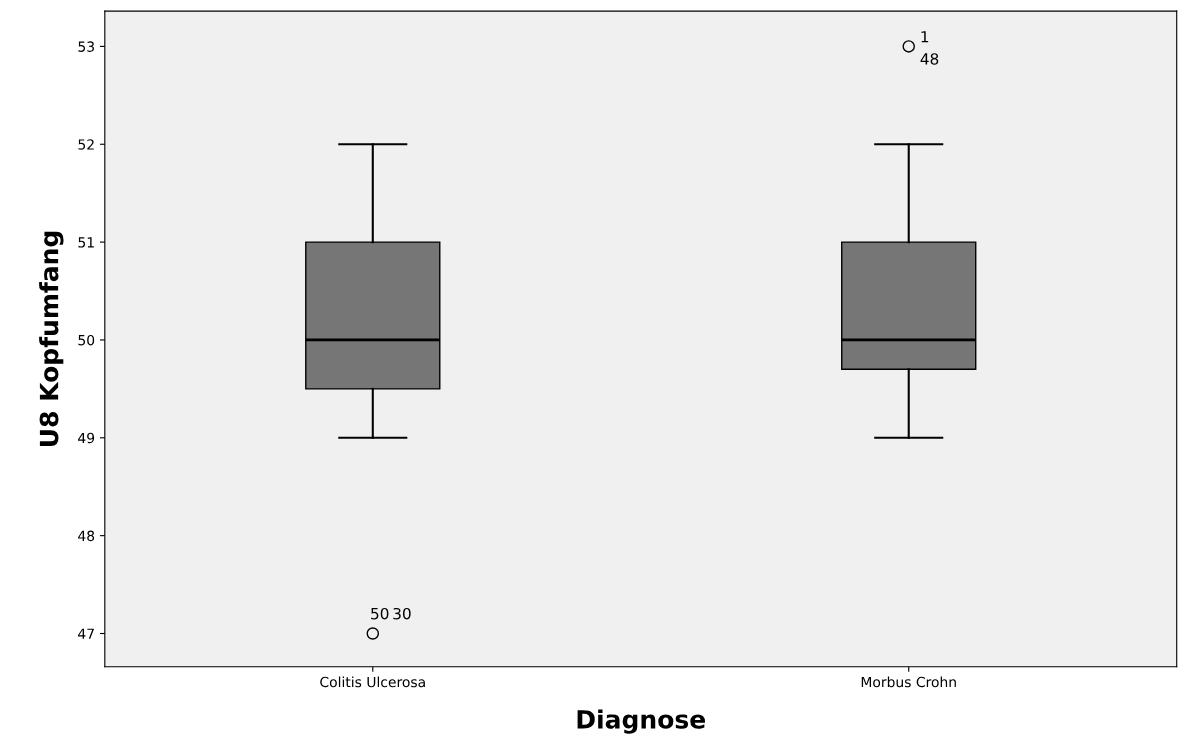 Image resolution: width=1191 pixels, height=745 pixels. I want to click on y-tick-label: 51, so click(86, 242).